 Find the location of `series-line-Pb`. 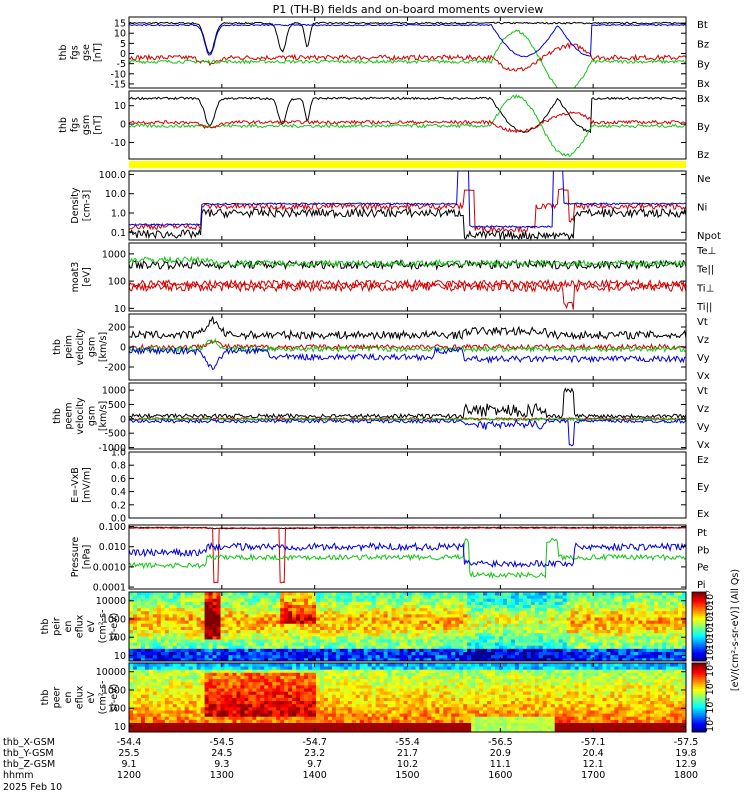

series-line-Pb is located at coordinates (407, 555).